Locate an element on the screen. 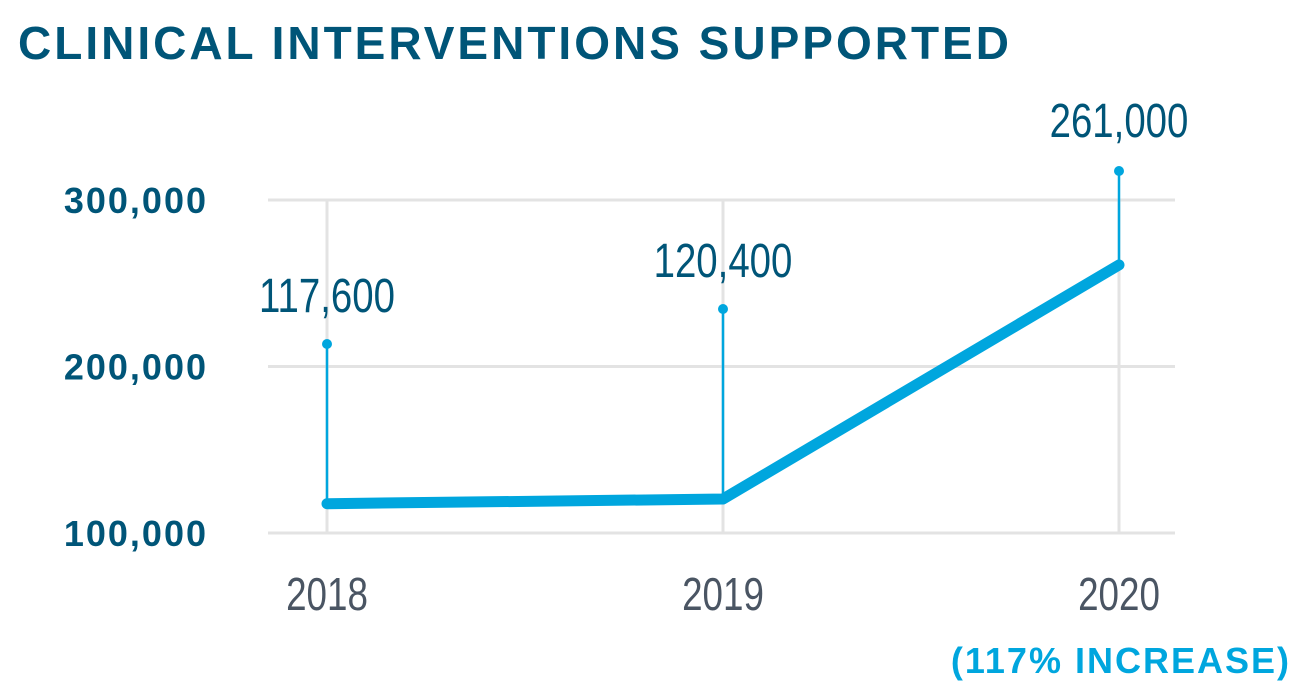 Image resolution: width=1313 pixels, height=700 pixels. ytick-label: 100,000 is located at coordinates (136, 533).